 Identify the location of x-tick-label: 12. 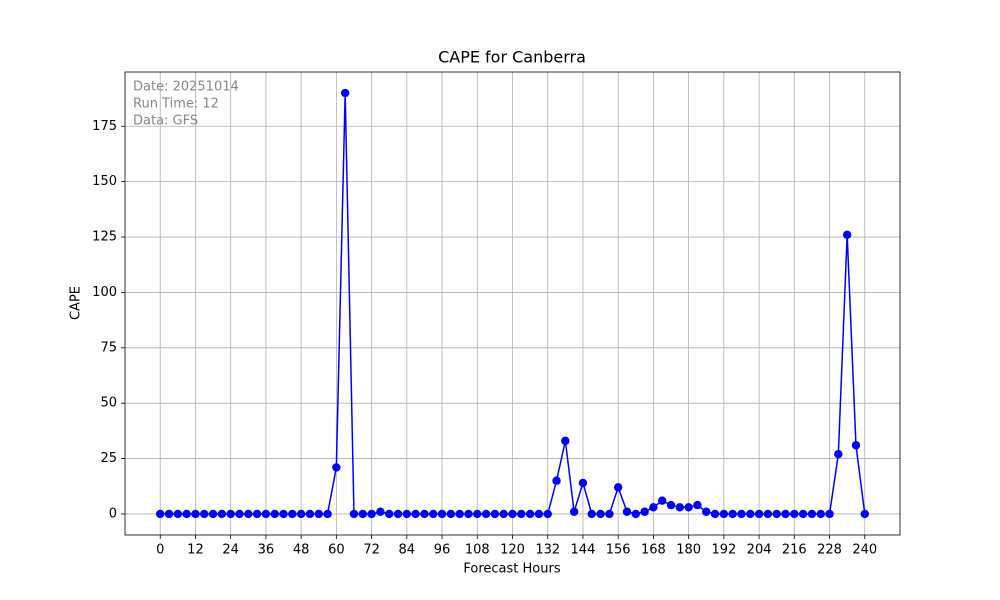
(195, 550).